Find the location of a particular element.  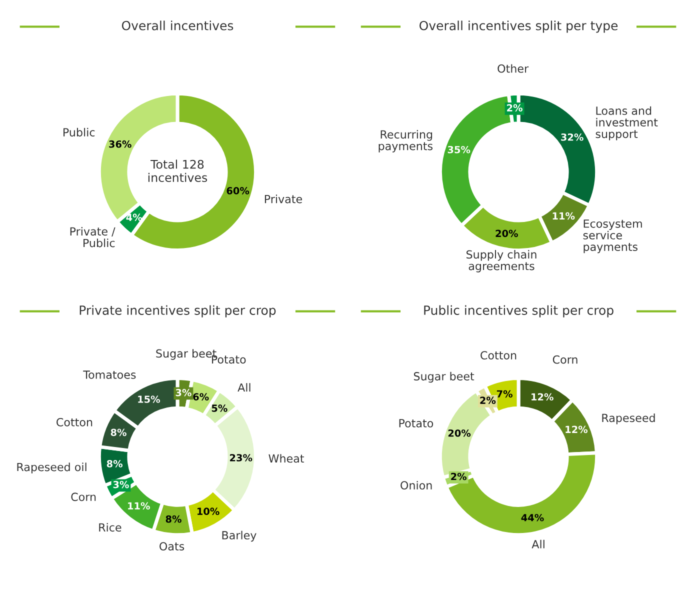

slice-label: Supply chain agreements is located at coordinates (501, 261).